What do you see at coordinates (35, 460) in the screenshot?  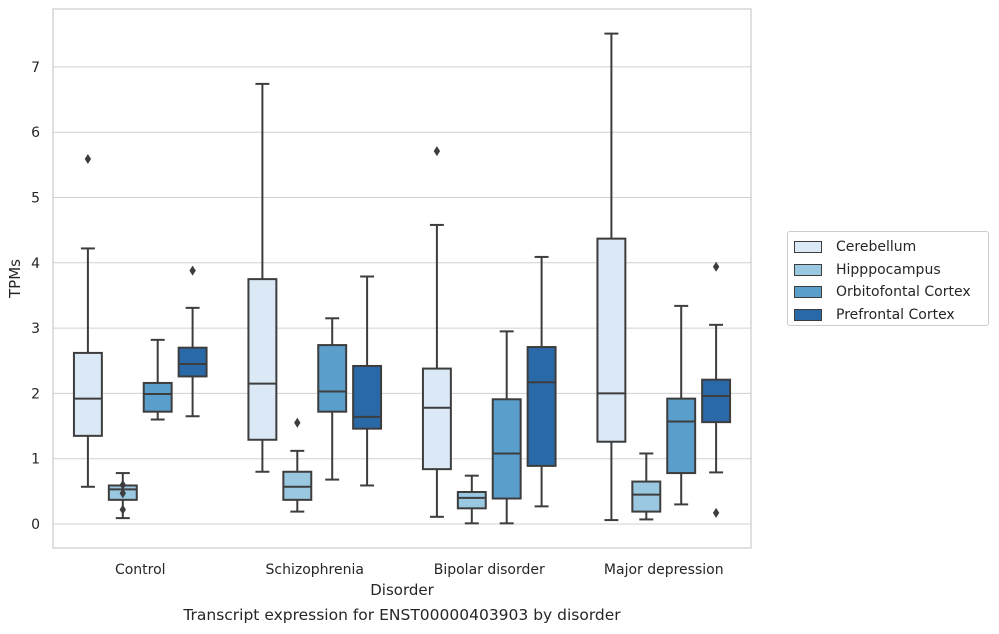 I see `y-tick-label: 1` at bounding box center [35, 460].